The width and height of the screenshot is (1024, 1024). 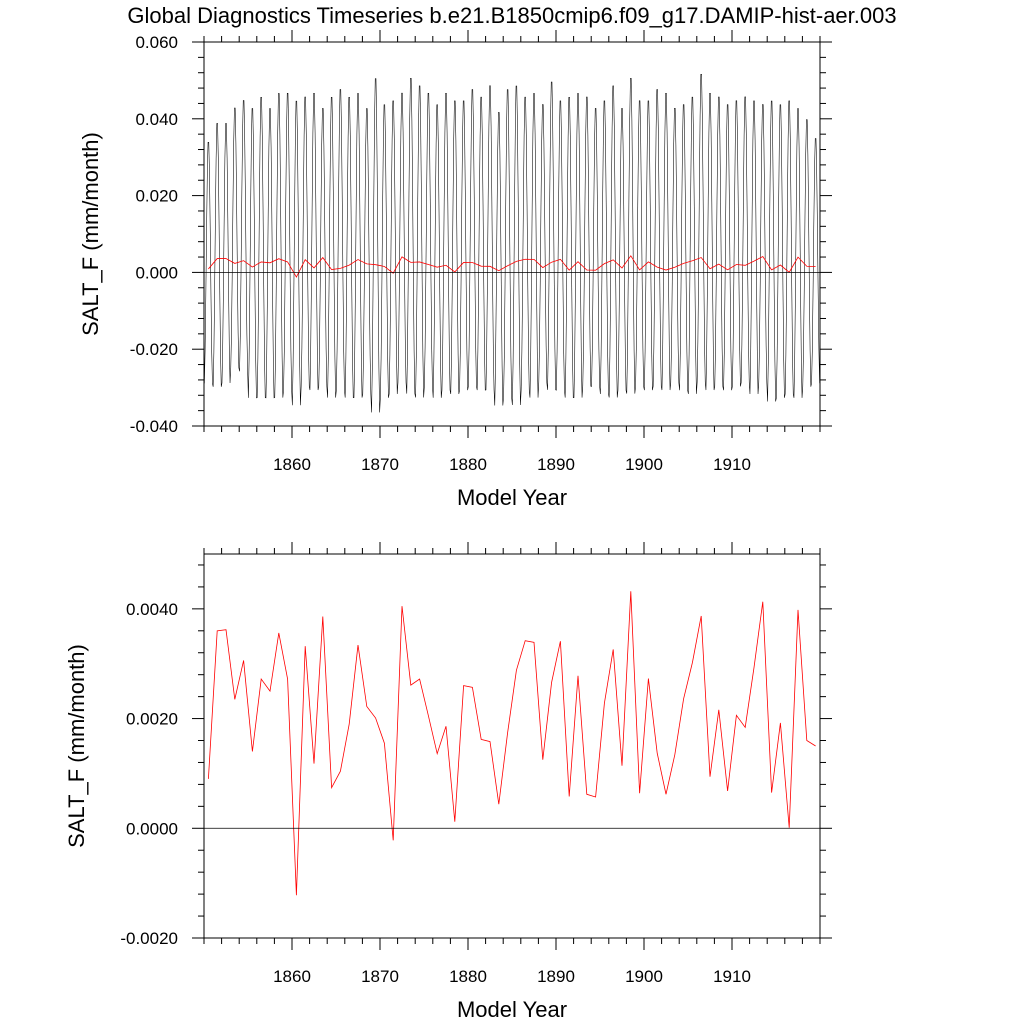 I want to click on bottom-panel-y-axis-label: SALT_F (mm/month), so click(x=76, y=746).